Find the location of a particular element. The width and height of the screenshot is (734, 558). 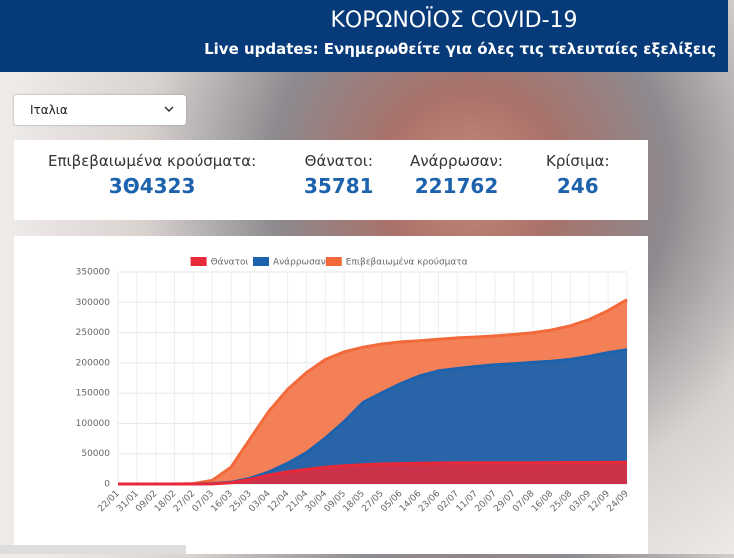

stat-label: Κρίσιμα: is located at coordinates (578, 161).